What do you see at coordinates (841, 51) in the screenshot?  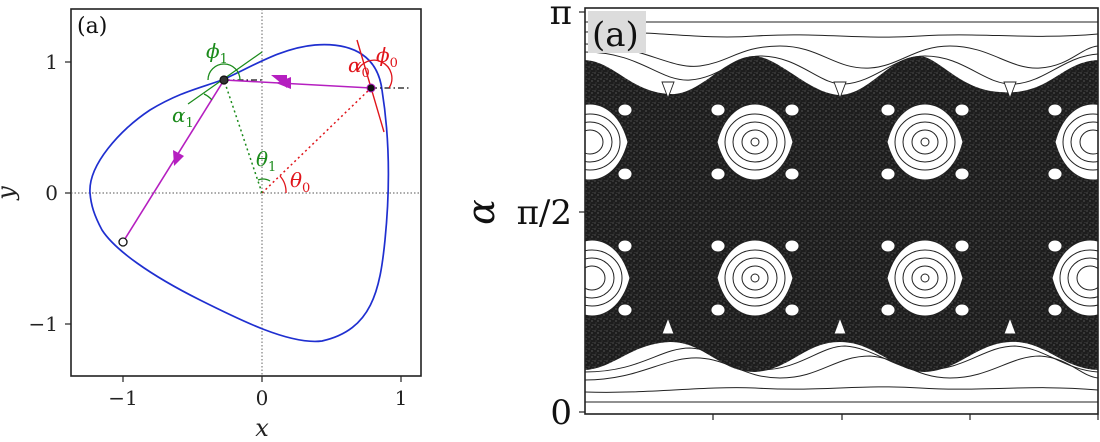 I see `top-regular-band` at bounding box center [841, 51].